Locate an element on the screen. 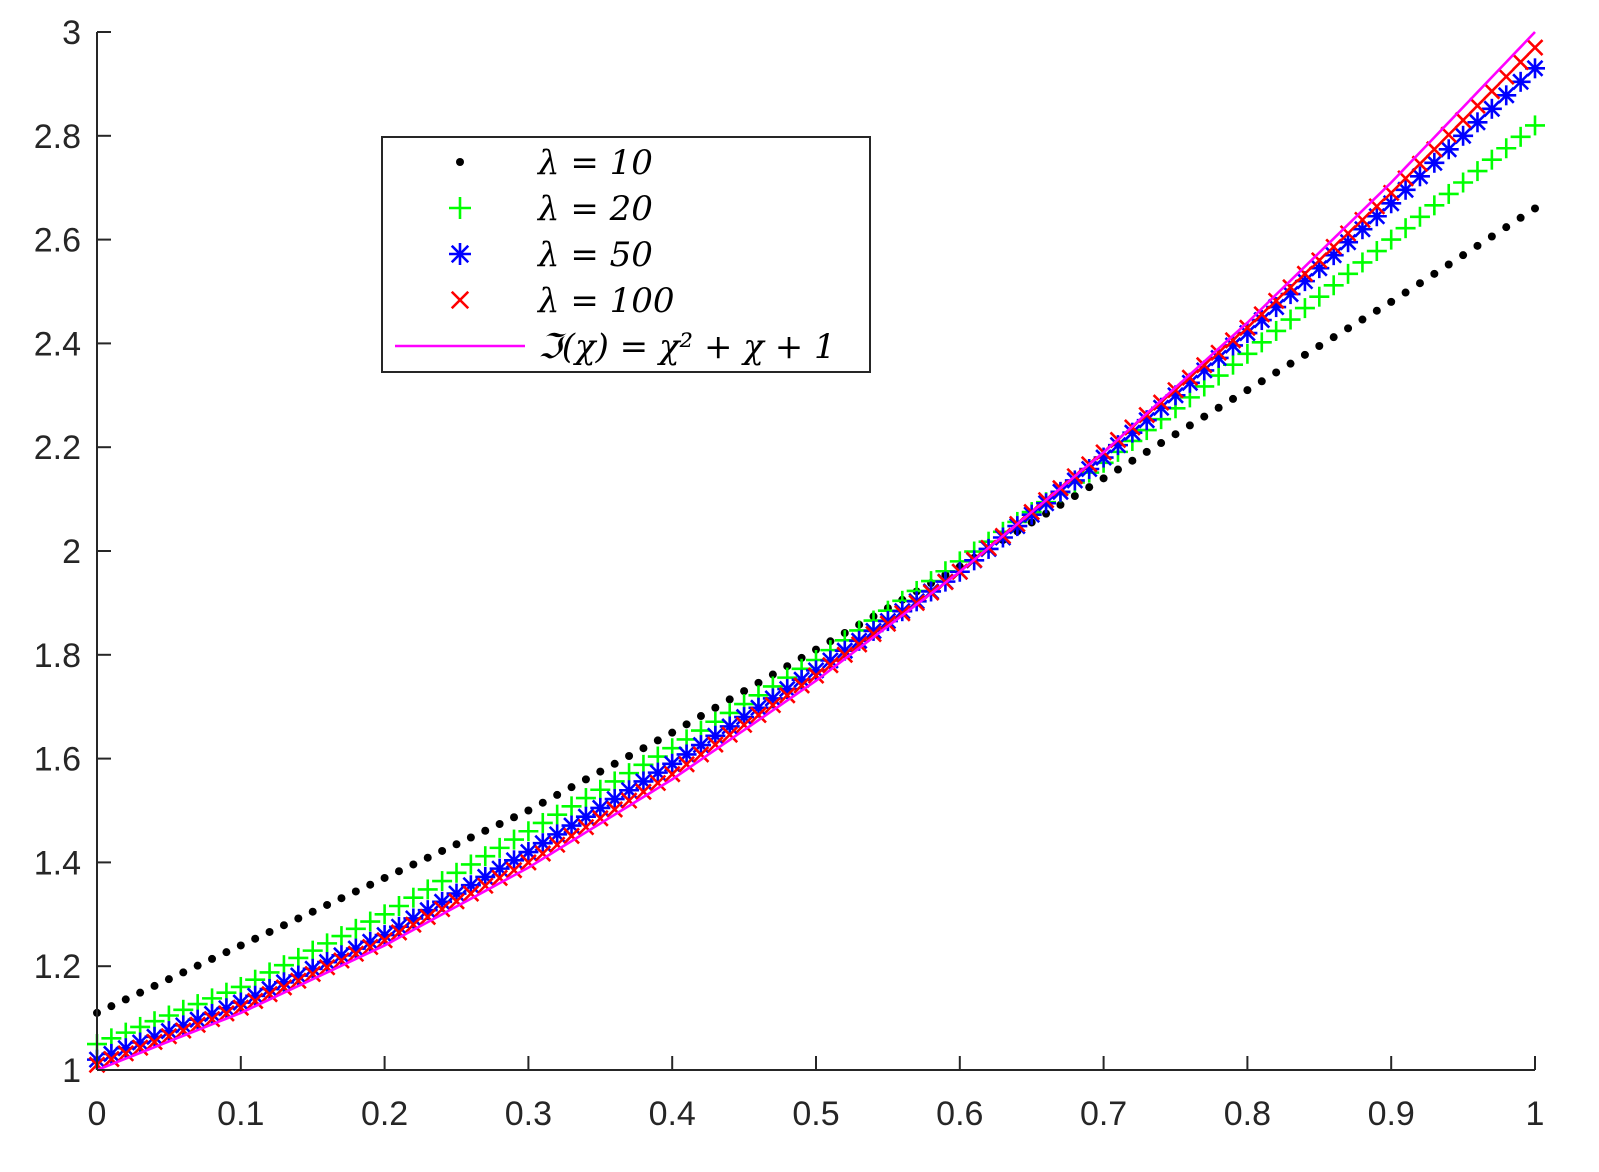  x-tick-label: 0.2 is located at coordinates (384, 1114).